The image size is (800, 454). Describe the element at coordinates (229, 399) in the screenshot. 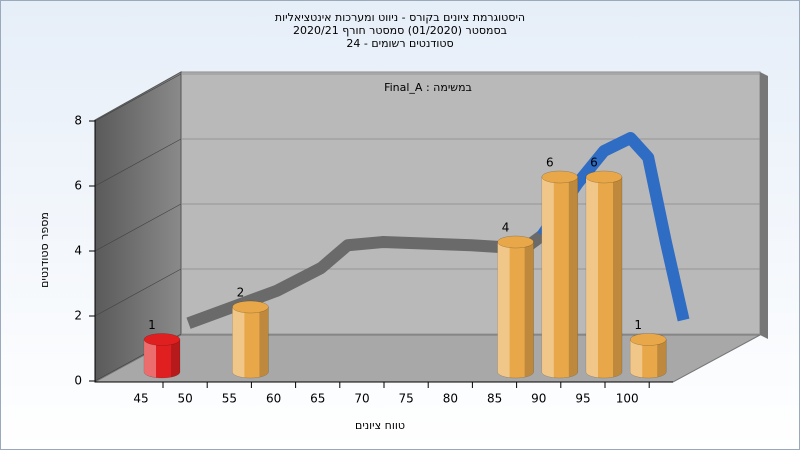

I see `x-tick-label: 55` at that location.